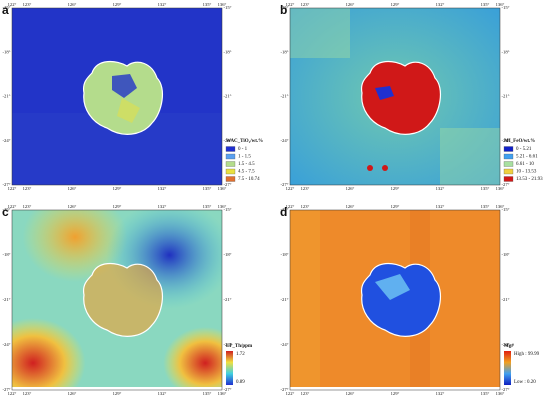 Image resolution: width=550 pixels, height=404 pixels. I want to click on legend-label: 0 - 1, so click(243, 149).